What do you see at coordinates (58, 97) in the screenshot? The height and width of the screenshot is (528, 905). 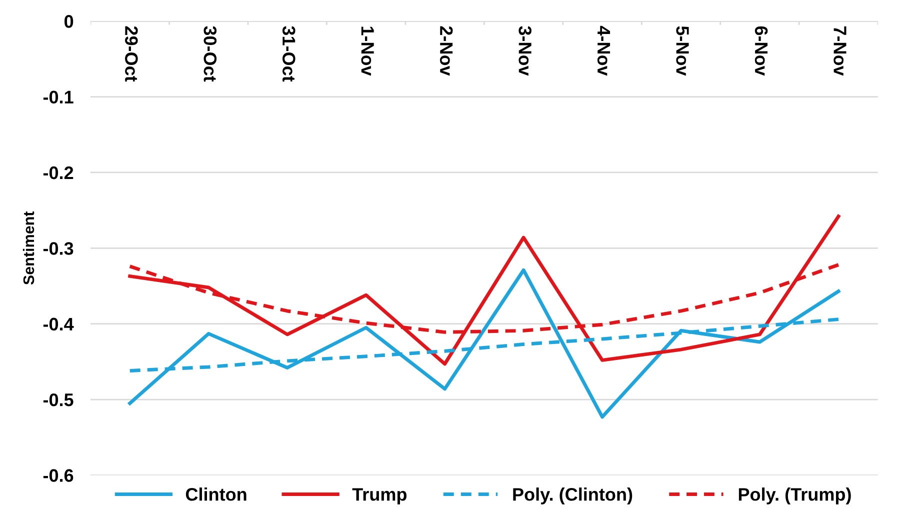 I see `y-tick-label: -0.1` at bounding box center [58, 97].